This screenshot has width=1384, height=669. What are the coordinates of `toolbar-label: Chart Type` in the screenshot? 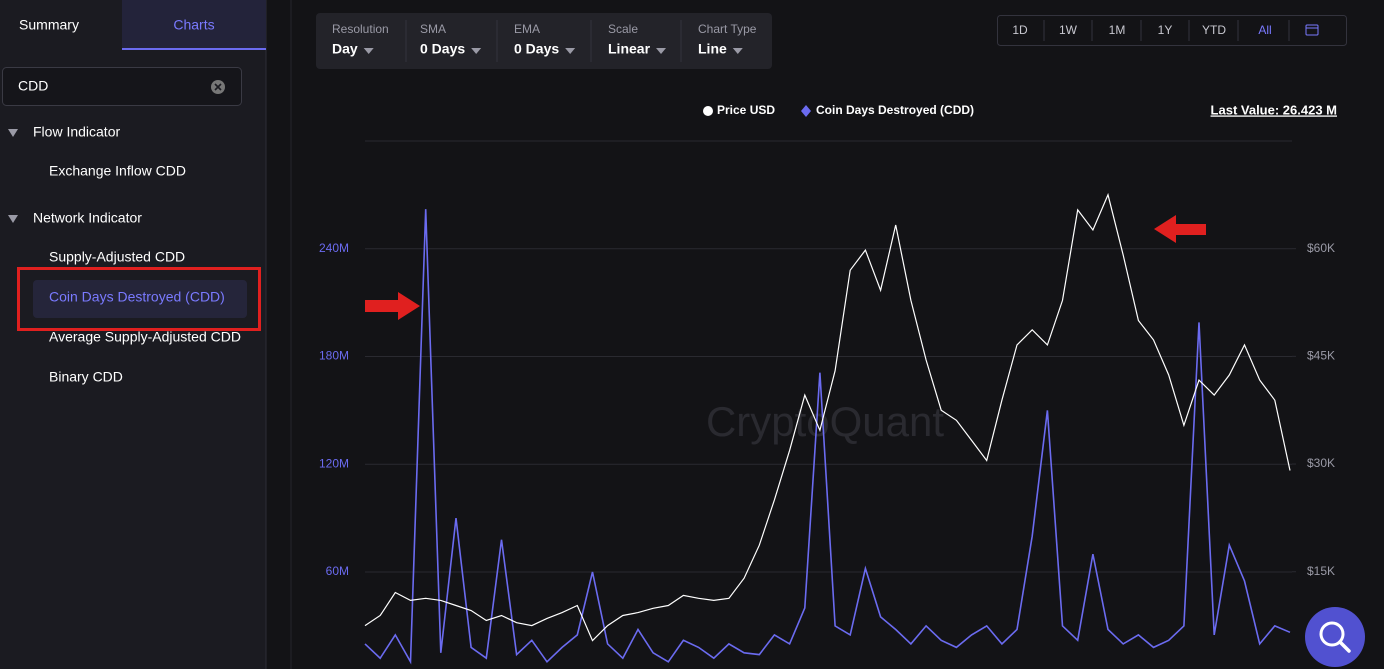 It's located at (727, 29).